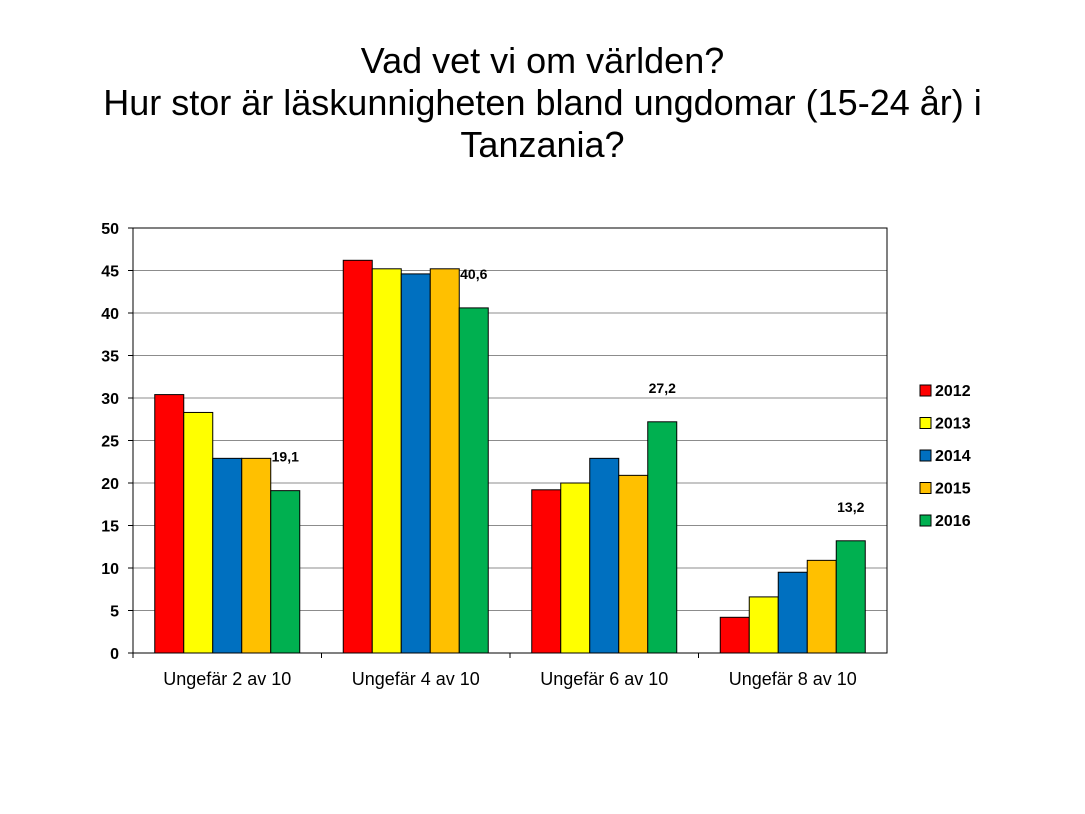 Image resolution: width=1085 pixels, height=814 pixels. What do you see at coordinates (793, 679) in the screenshot?
I see `x-tick-label: Ungefär 8 av 10` at bounding box center [793, 679].